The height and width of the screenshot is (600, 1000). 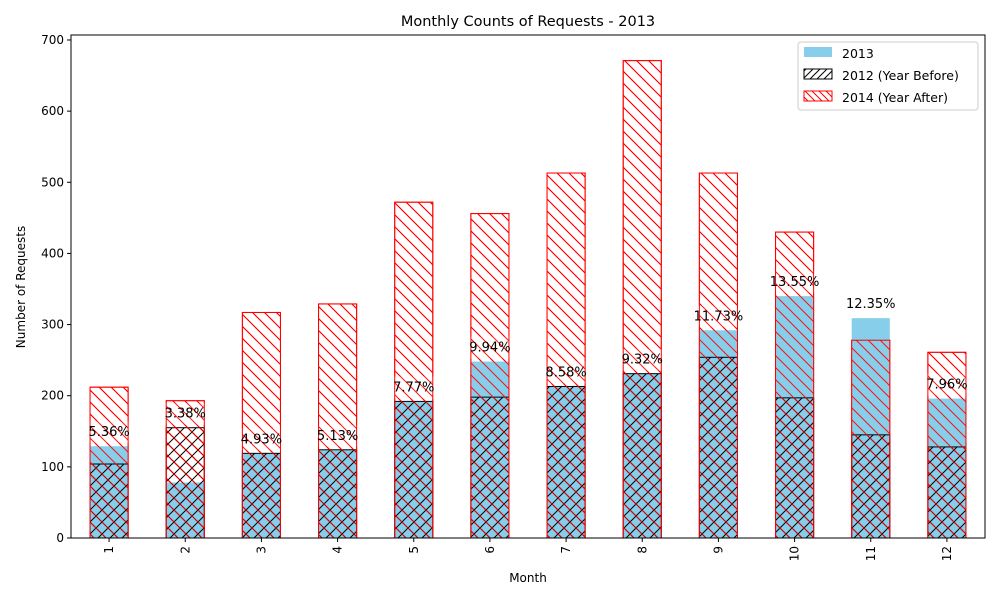 What do you see at coordinates (528, 22) in the screenshot?
I see `chart-title: Monthly Counts of Requests - 2013` at bounding box center [528, 22].